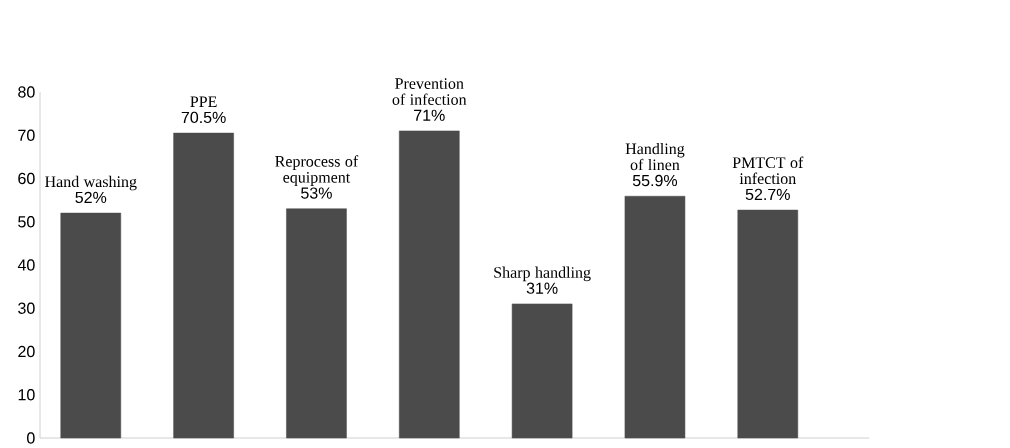 The image size is (1010, 448). What do you see at coordinates (91, 183) in the screenshot?
I see `x-tick-label: Hand washing` at bounding box center [91, 183].